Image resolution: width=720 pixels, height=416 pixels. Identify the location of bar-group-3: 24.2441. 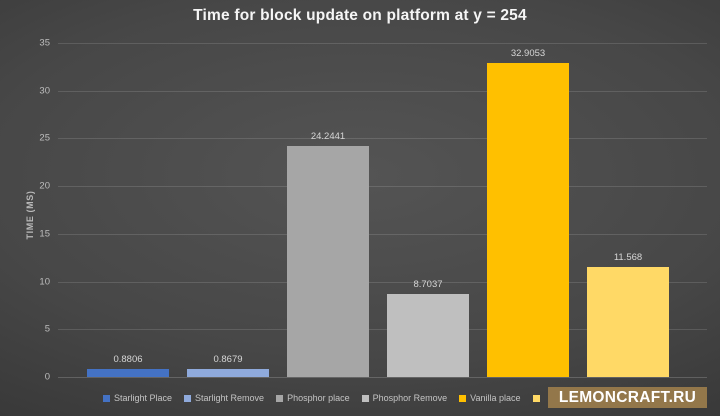
(328, 210).